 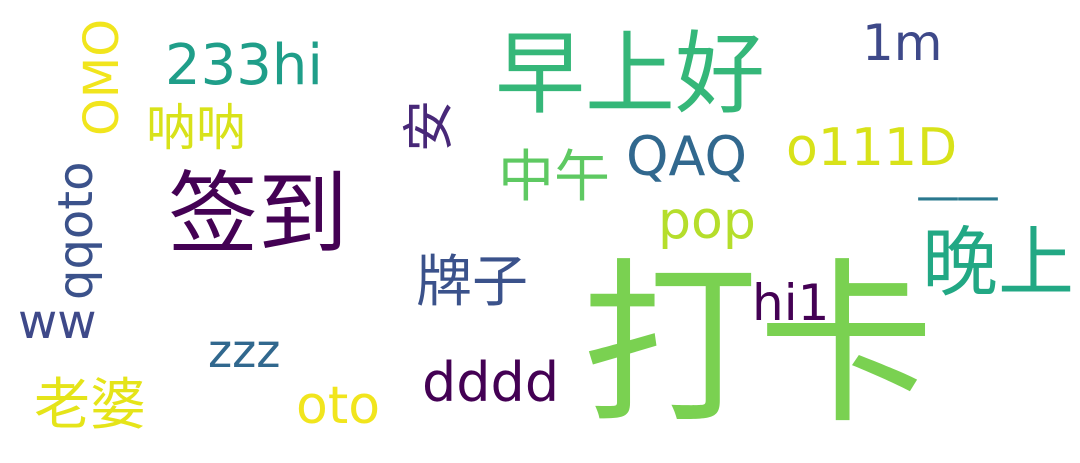 What do you see at coordinates (686, 156) in the screenshot?
I see `word-qaq: QAQ` at bounding box center [686, 156].